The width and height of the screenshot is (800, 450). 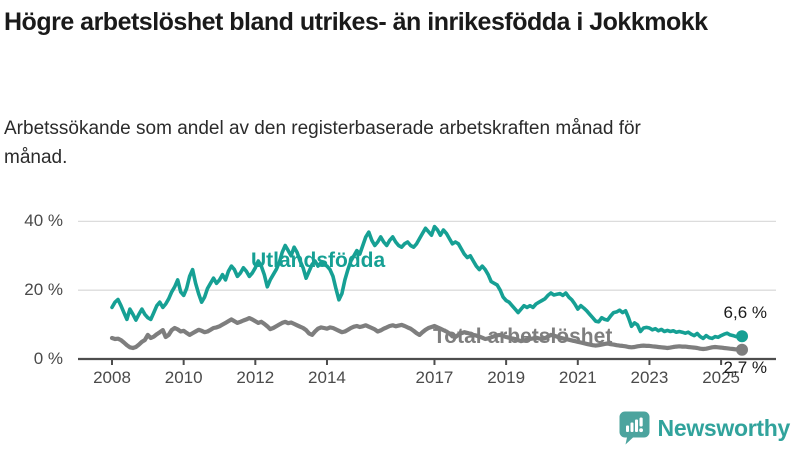 I want to click on end-value-label-total: 2,7 %, so click(x=745, y=367).